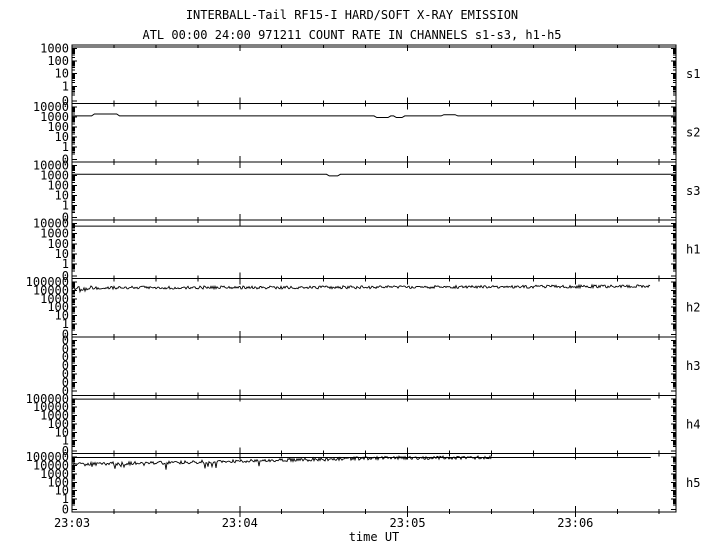 The height and width of the screenshot is (550, 720). I want to click on ytick-label-h3-1: 0, so click(65, 349).